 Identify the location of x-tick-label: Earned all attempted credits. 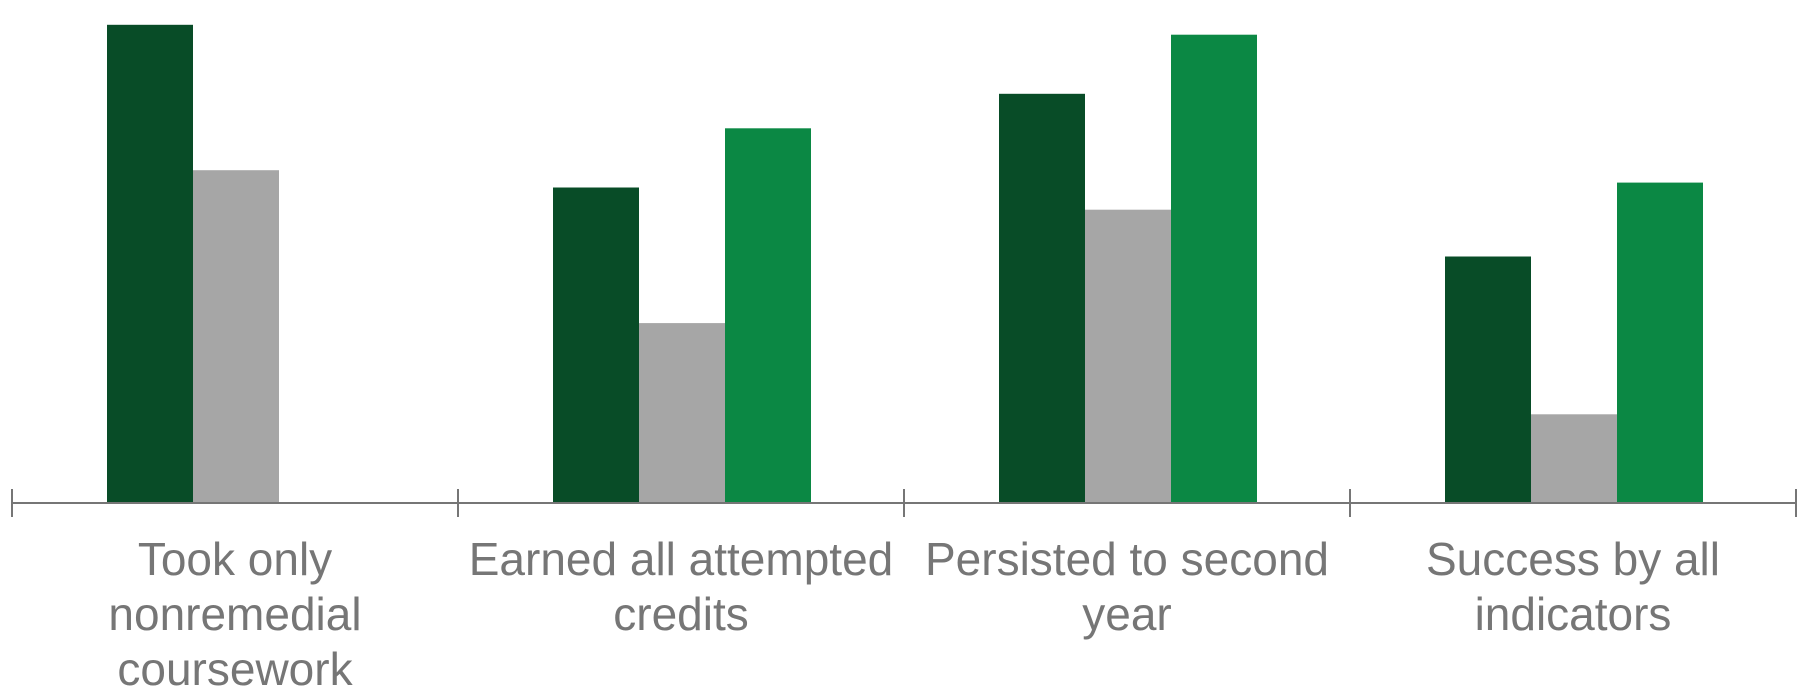
(681, 586).